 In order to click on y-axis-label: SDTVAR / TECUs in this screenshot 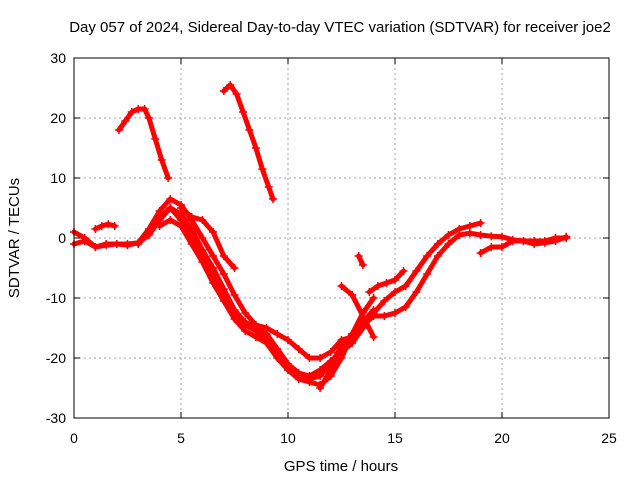, I will do `click(14, 238)`.